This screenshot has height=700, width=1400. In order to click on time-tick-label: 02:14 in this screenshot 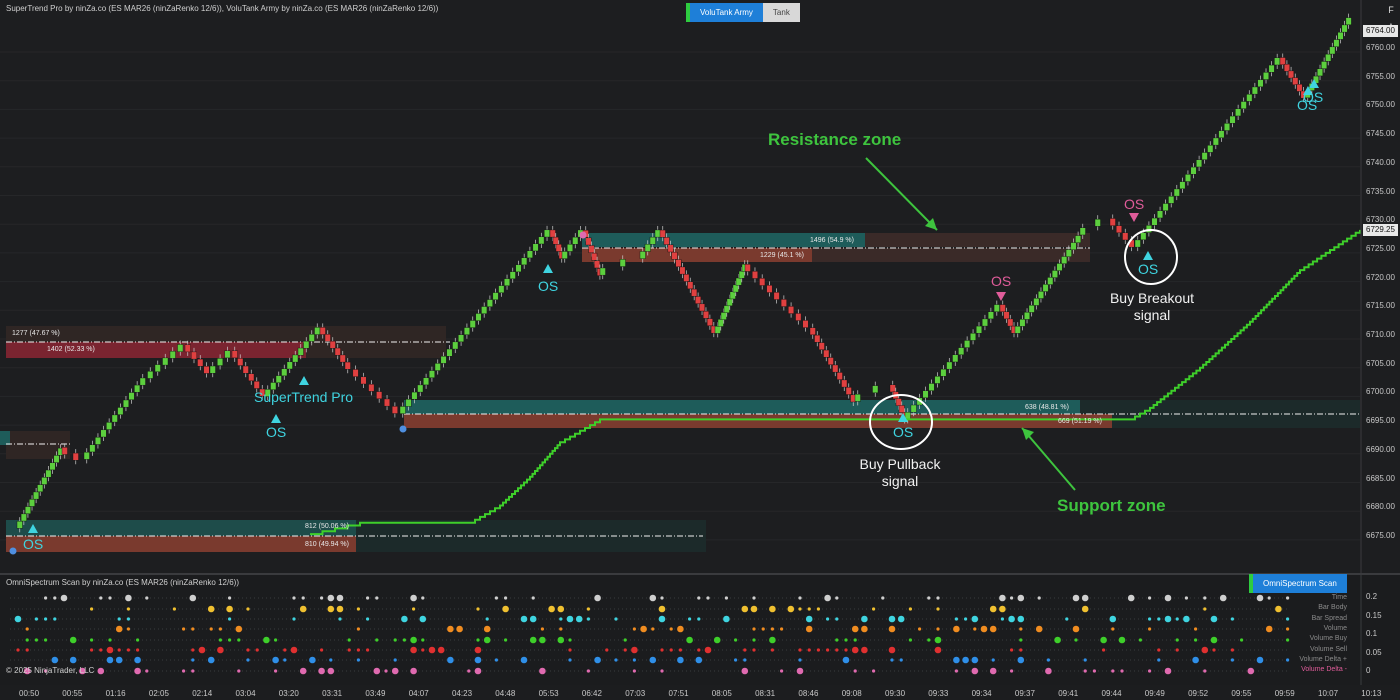, I will do `click(202, 693)`.